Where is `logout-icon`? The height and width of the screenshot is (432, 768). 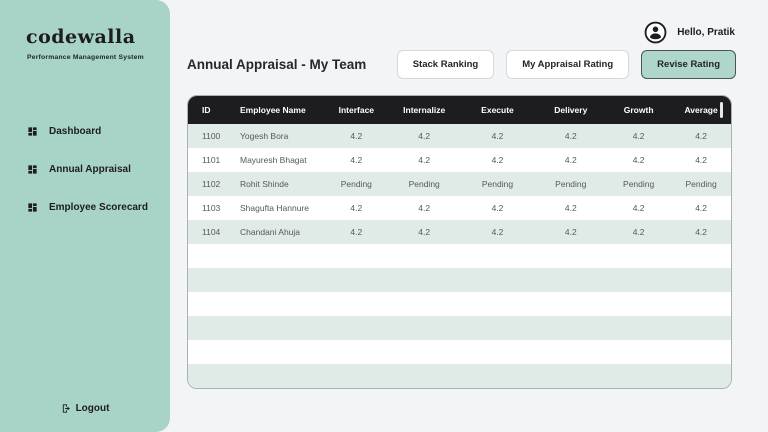 logout-icon is located at coordinates (66, 408).